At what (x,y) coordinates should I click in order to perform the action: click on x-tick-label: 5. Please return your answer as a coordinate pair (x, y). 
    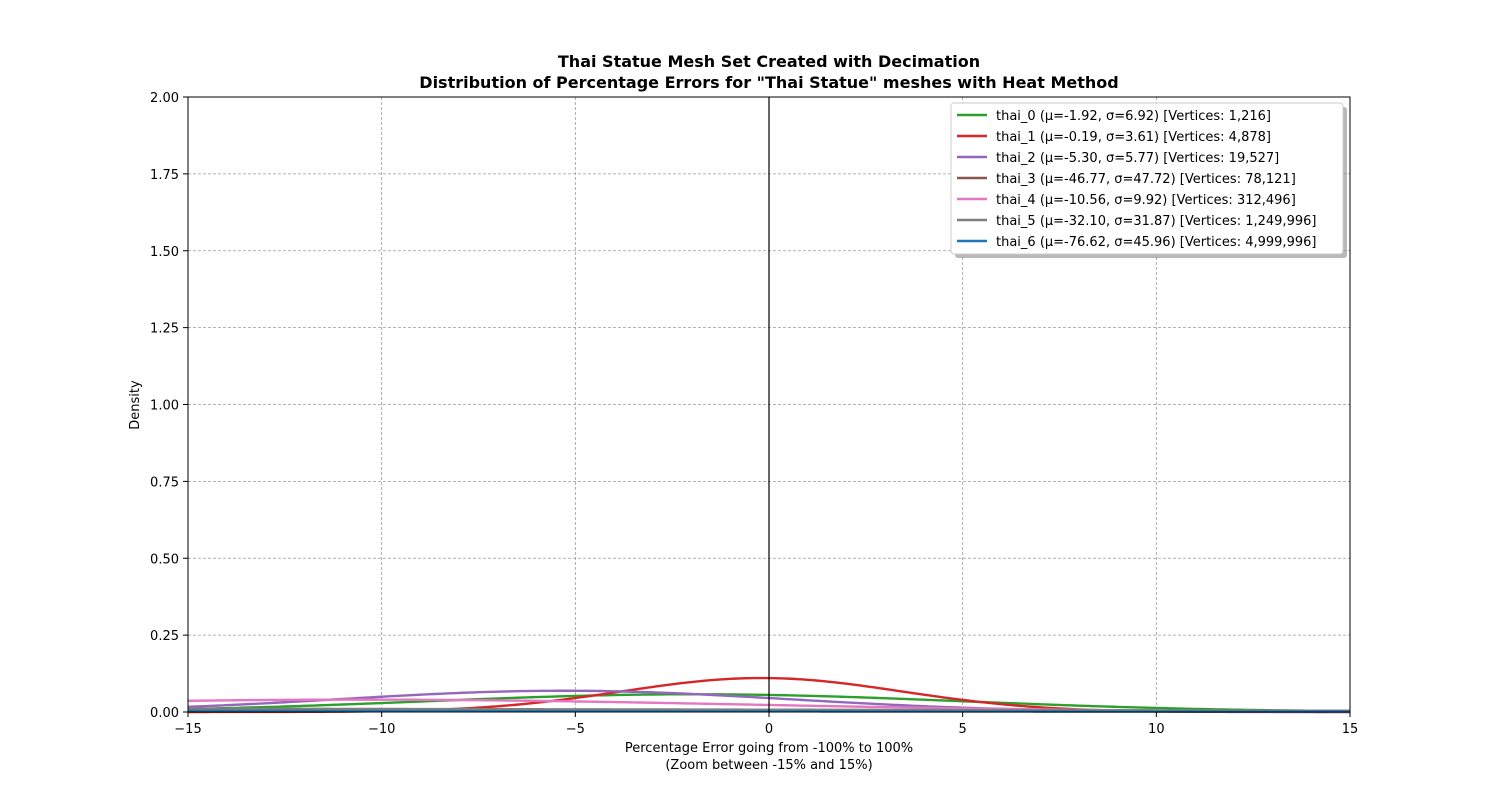
    Looking at the image, I should click on (963, 729).